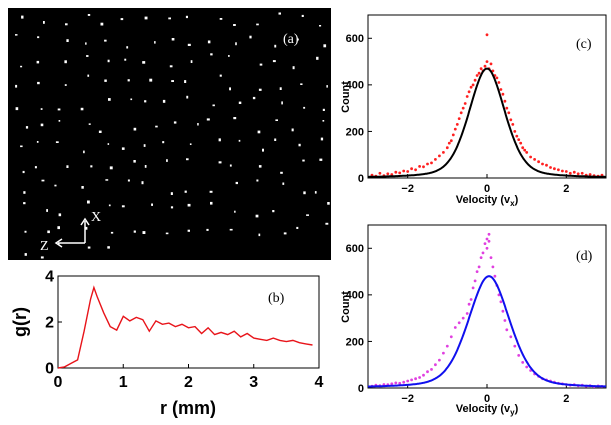  I want to click on vx-y-tick-label: 200, so click(355, 132).